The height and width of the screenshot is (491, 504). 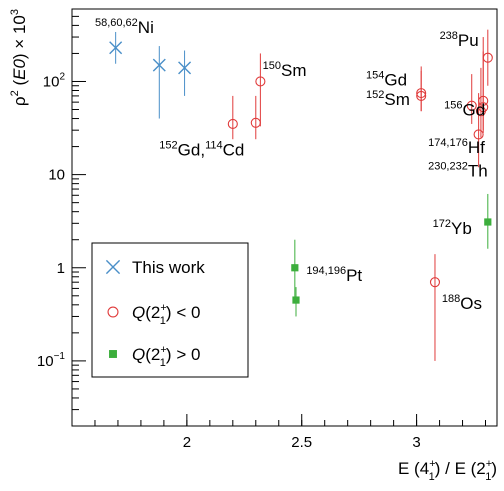 I want to click on y-tick-label: 1, so click(x=61, y=268).